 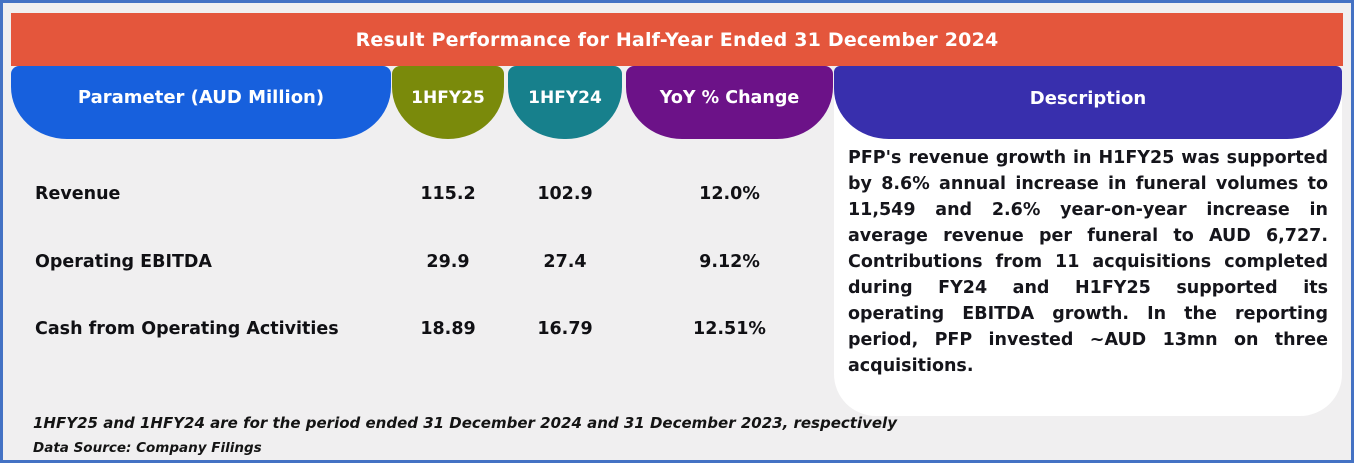 I want to click on cash-1hfy24-value: 16.79, so click(x=565, y=329).